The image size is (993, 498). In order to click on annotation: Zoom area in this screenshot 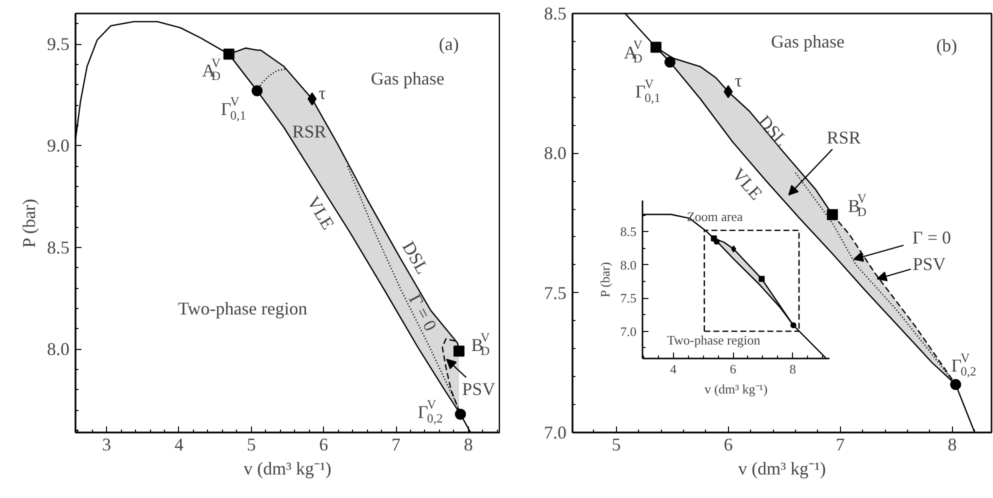, I will do `click(714, 216)`.